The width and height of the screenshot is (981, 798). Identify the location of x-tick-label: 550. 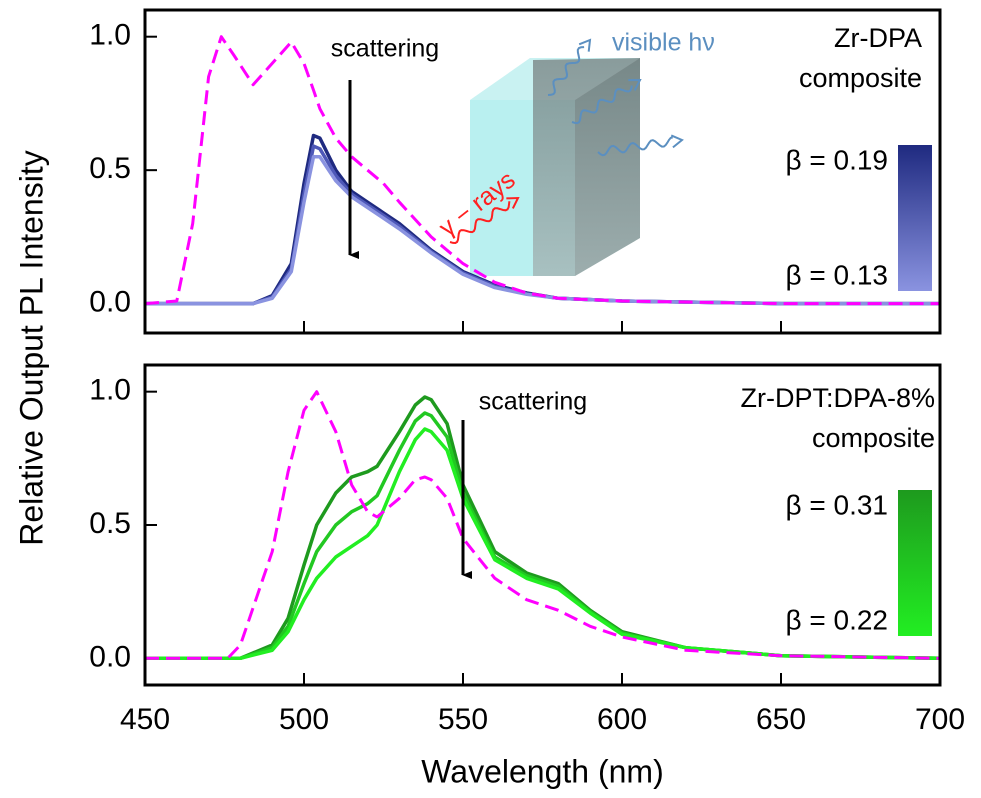
(463, 719).